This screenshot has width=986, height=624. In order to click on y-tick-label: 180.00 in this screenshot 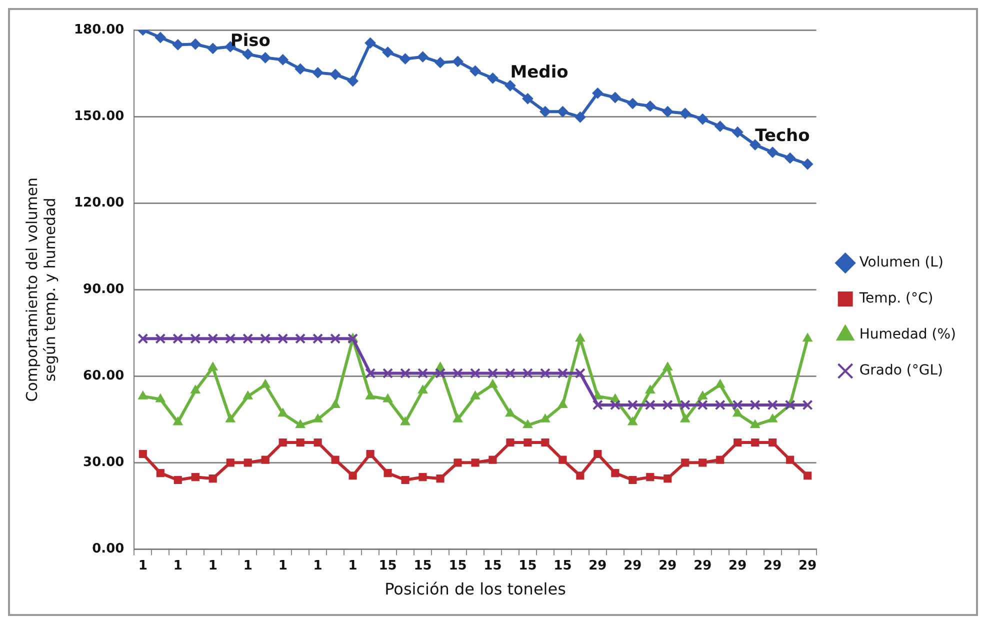, I will do `click(99, 30)`.